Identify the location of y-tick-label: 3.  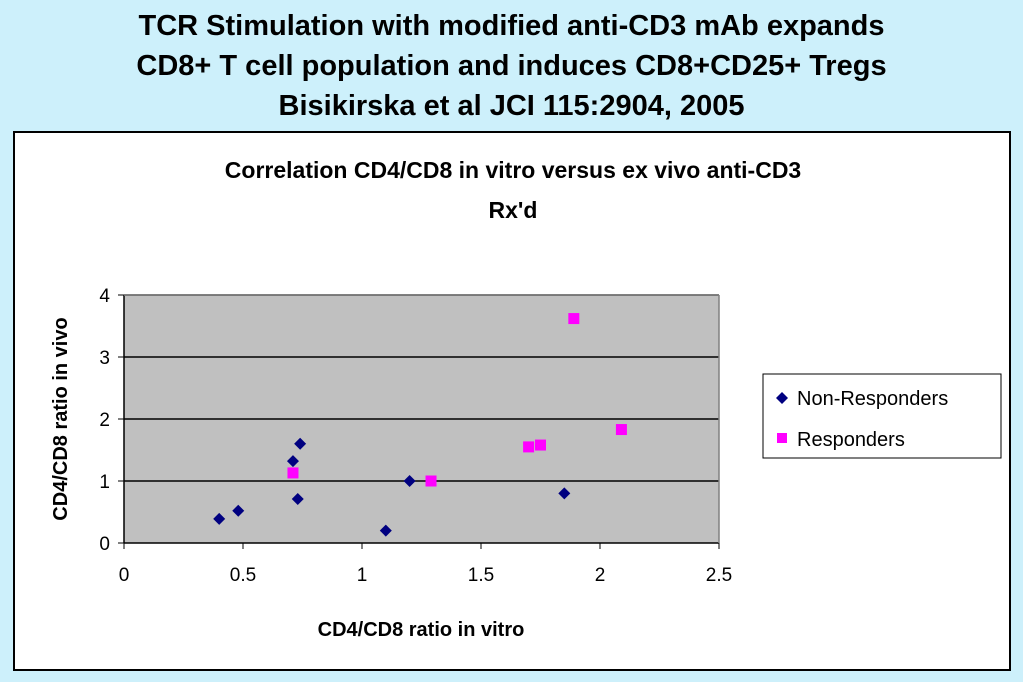
(104, 358).